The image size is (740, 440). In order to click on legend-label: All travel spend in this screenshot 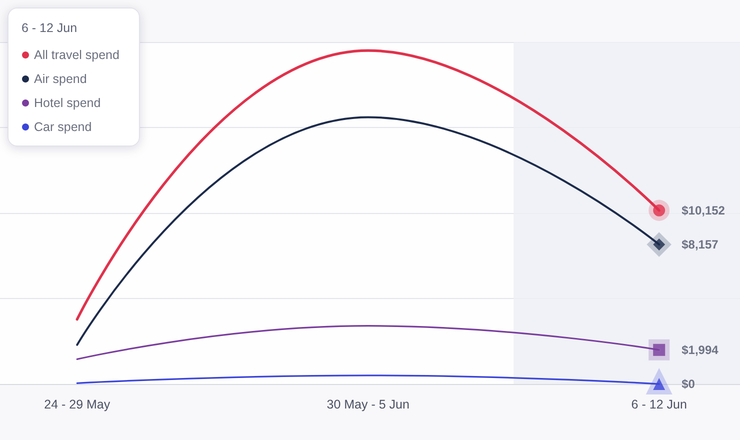, I will do `click(77, 55)`.